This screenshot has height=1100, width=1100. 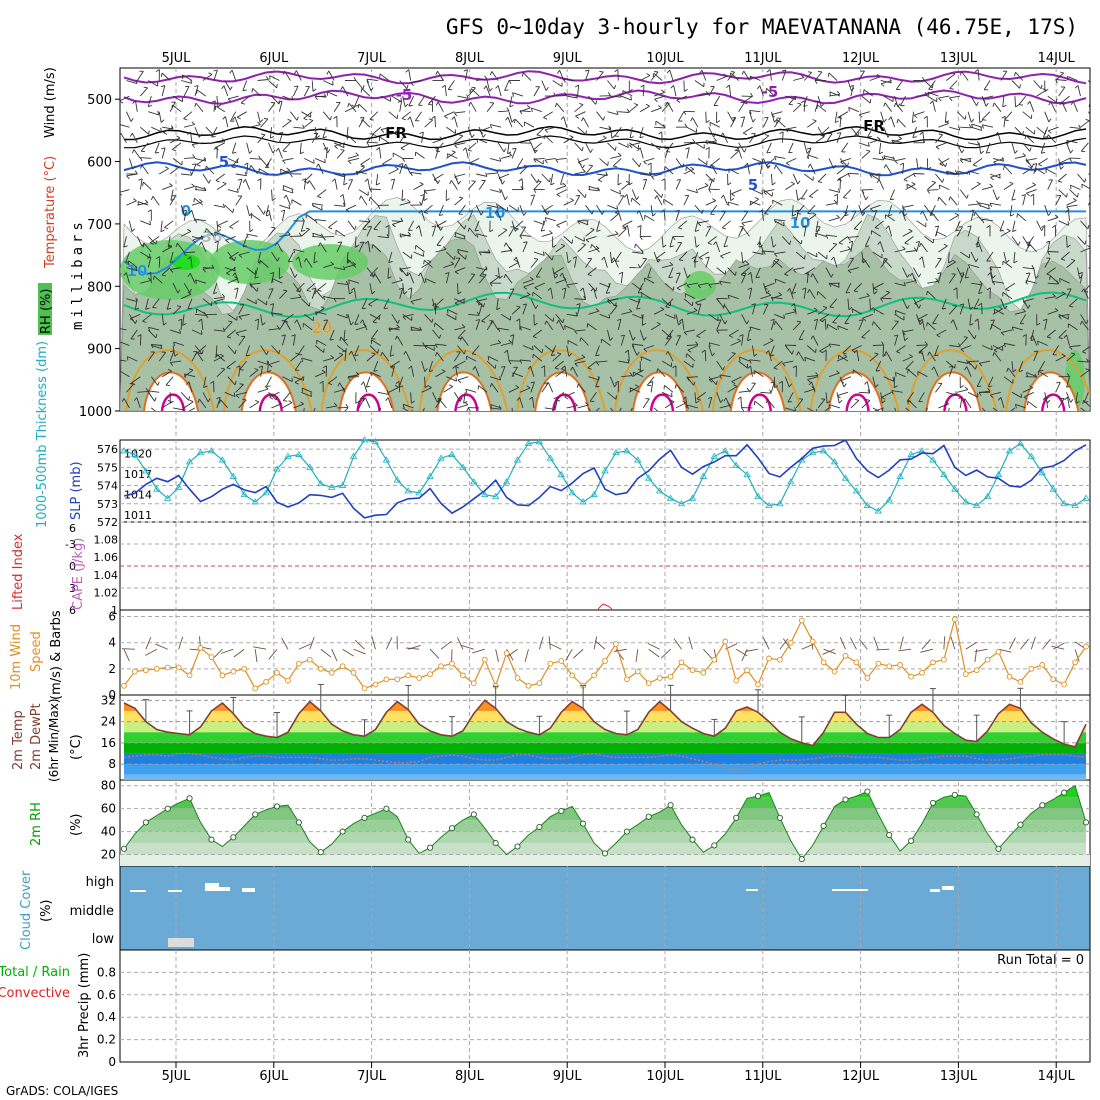 What do you see at coordinates (927, 650) in the screenshot?
I see `wind10m-barb` at bounding box center [927, 650].